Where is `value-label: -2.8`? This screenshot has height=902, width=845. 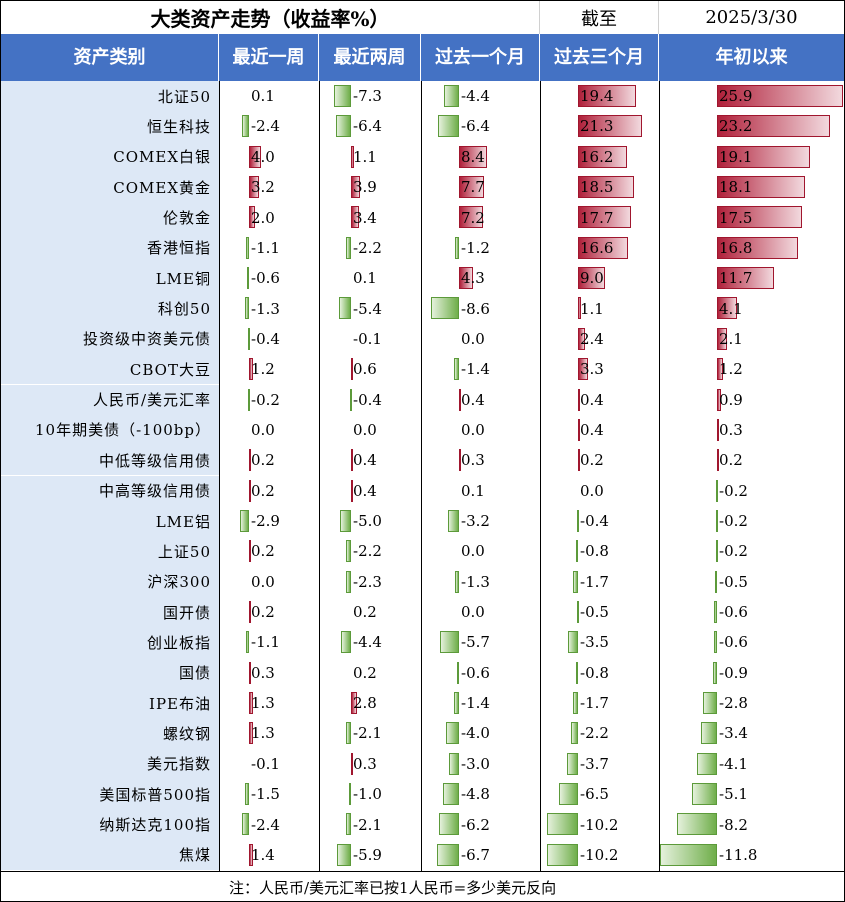 value-label: -2.8 is located at coordinates (733, 703).